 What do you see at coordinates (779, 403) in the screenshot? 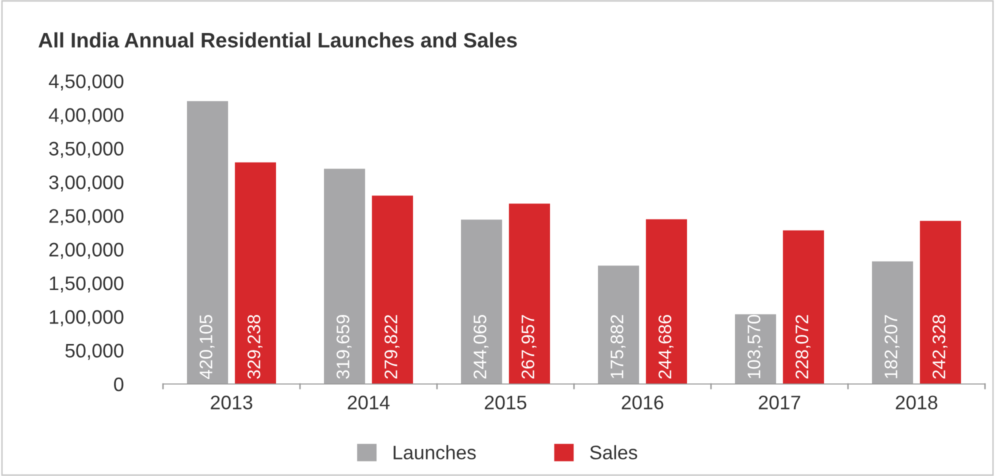
I see `x-tick-label: 2017` at bounding box center [779, 403].